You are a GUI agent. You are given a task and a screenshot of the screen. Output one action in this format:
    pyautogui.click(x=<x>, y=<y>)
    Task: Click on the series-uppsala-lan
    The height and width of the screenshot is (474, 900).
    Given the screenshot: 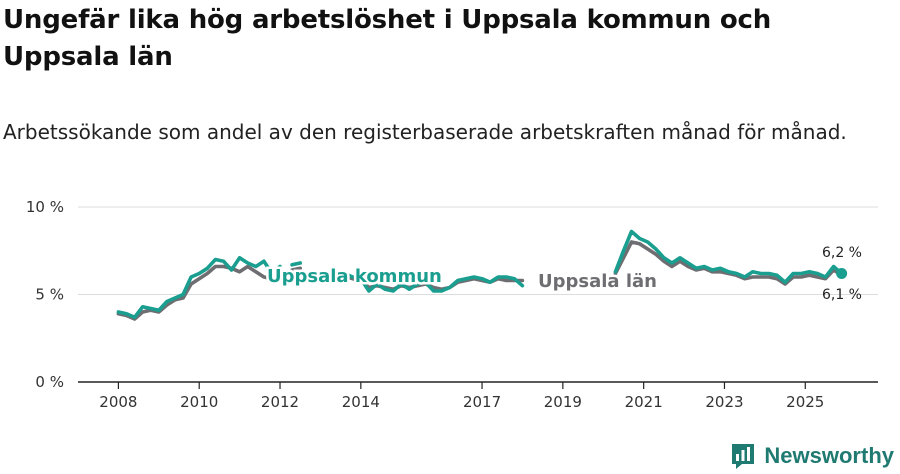 What is the action you would take?
    pyautogui.click(x=480, y=280)
    